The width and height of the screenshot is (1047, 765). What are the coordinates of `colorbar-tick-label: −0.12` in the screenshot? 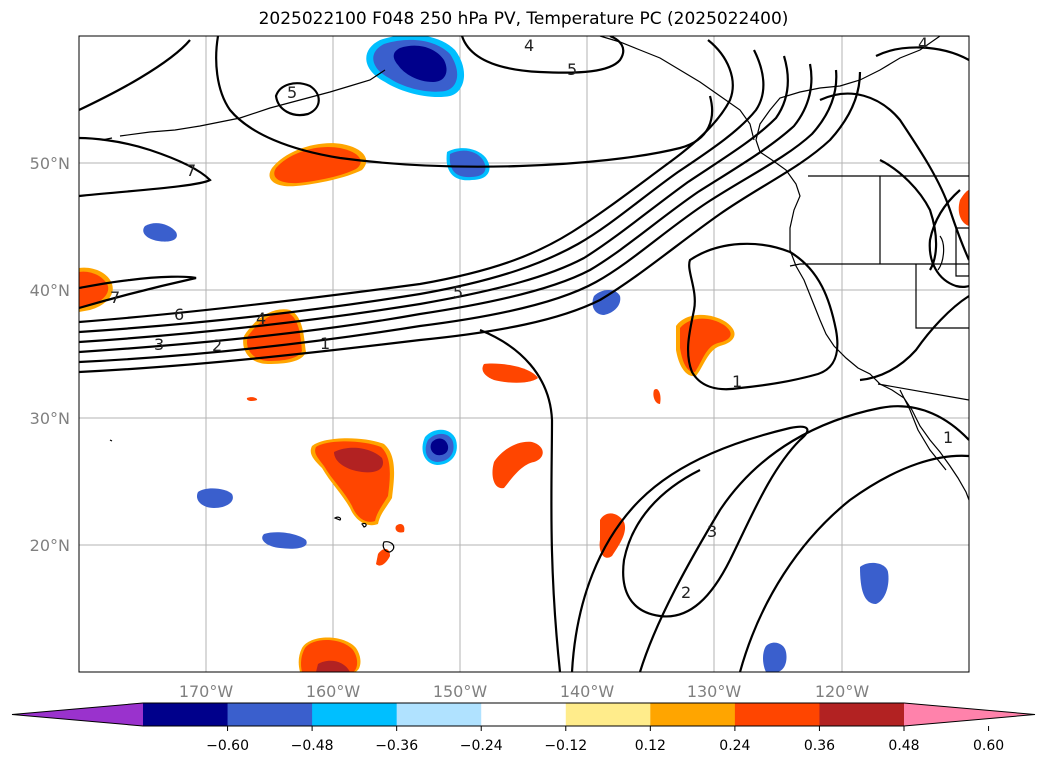 It's located at (565, 746).